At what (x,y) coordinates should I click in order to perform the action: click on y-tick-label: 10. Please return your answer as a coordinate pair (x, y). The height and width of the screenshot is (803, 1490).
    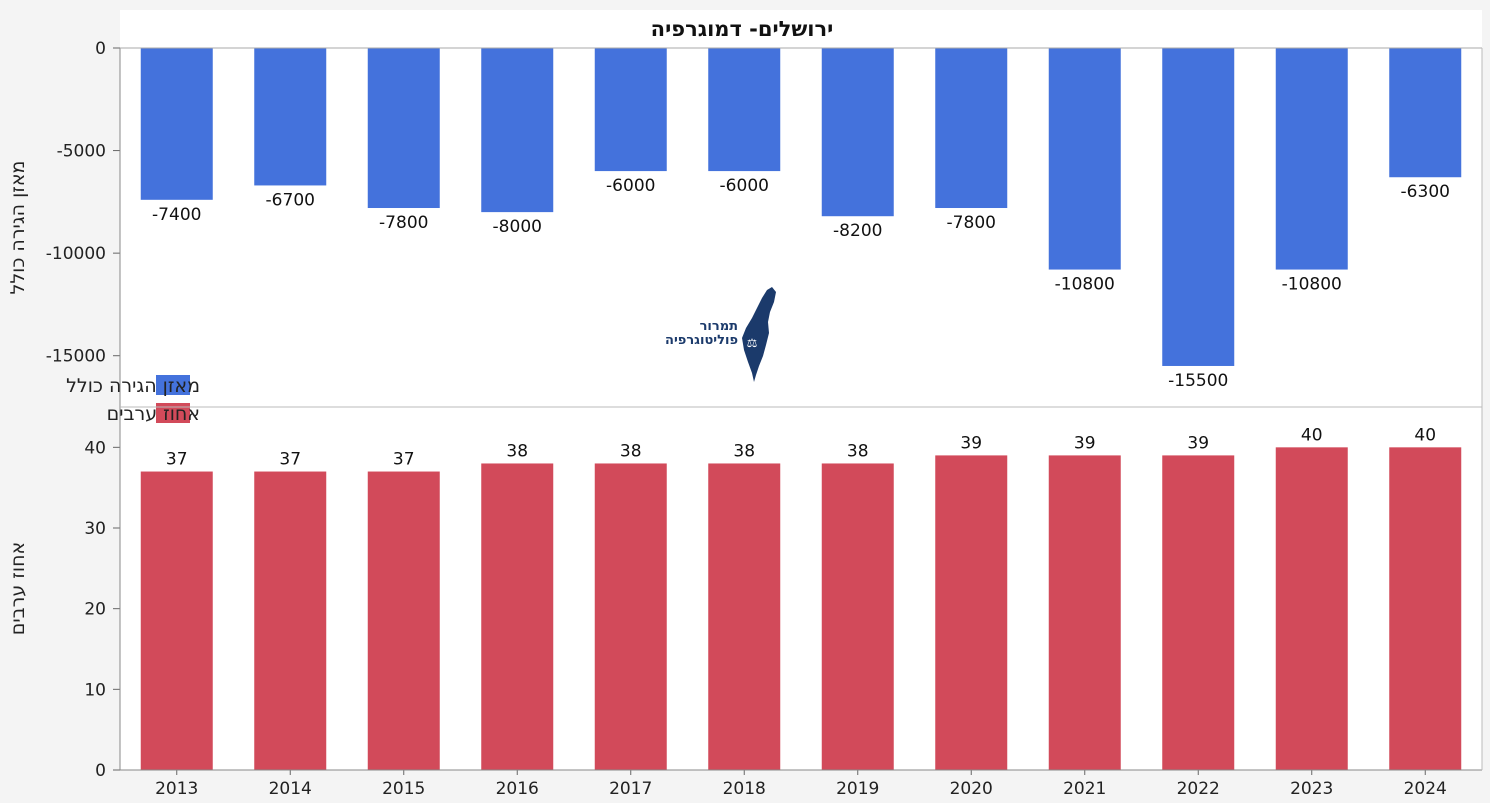
    Looking at the image, I should click on (95, 690).